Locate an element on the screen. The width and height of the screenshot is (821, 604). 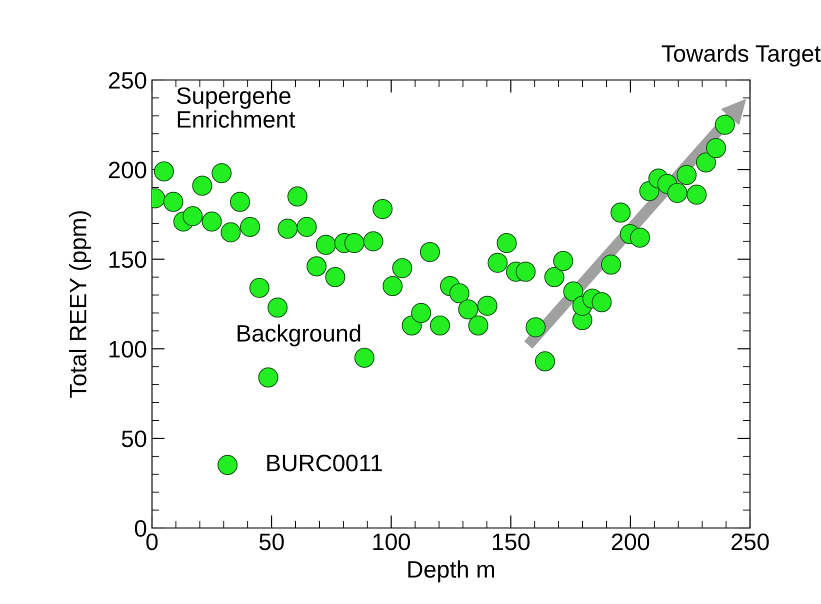
y-tick-label: 200 is located at coordinates (127, 170).